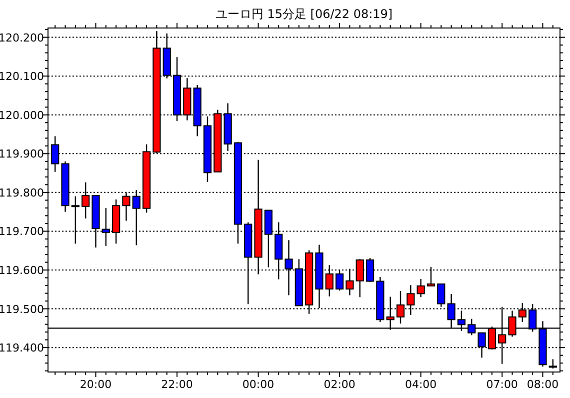 This screenshot has height=398, width=570. What do you see at coordinates (22, 77) in the screenshot?
I see `y-tick-label: 120.100` at bounding box center [22, 77].